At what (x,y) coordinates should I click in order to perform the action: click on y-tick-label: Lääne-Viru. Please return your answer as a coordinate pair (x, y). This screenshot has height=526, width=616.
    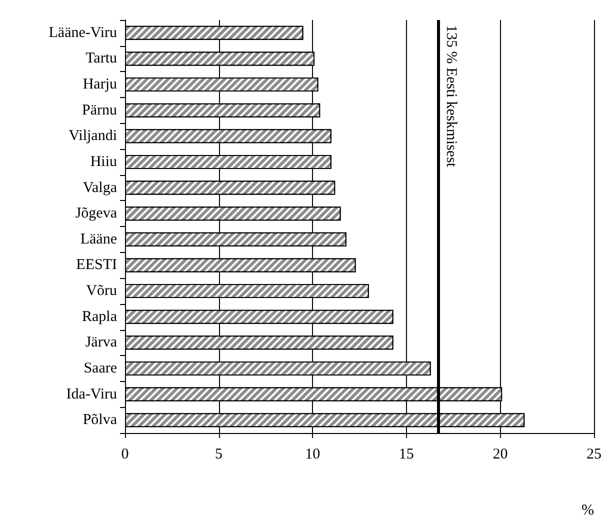
    Looking at the image, I should click on (83, 32).